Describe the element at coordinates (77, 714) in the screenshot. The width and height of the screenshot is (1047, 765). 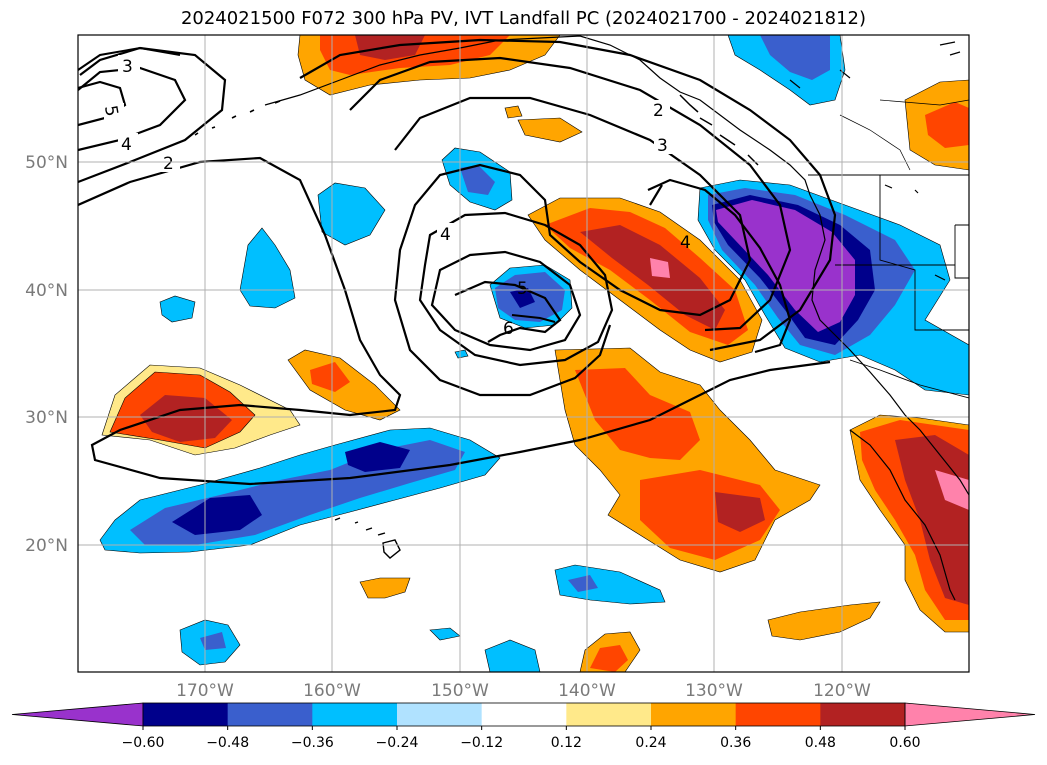
I see `colorbar-extend-low` at that location.